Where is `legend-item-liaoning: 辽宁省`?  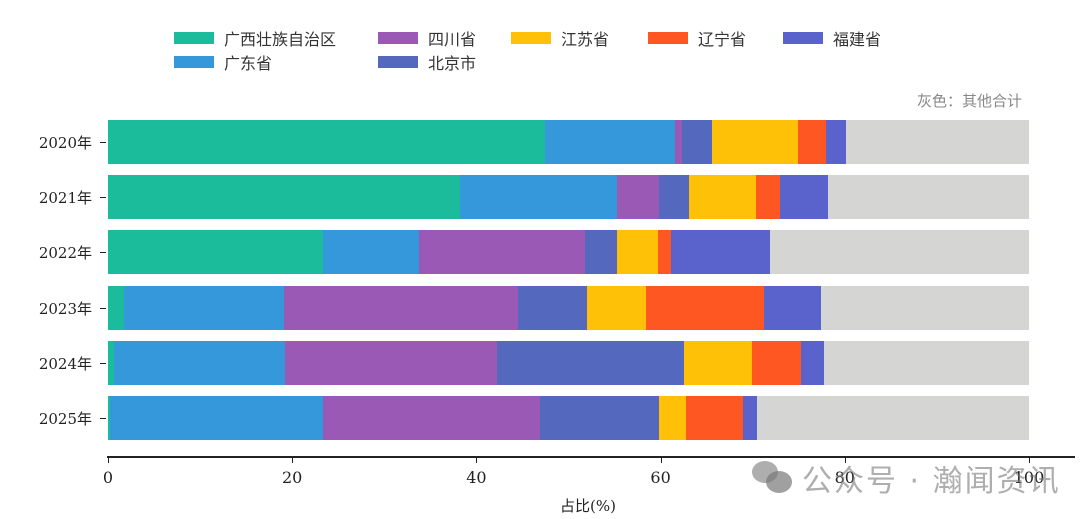 legend-item-liaoning: 辽宁省 is located at coordinates (697, 38).